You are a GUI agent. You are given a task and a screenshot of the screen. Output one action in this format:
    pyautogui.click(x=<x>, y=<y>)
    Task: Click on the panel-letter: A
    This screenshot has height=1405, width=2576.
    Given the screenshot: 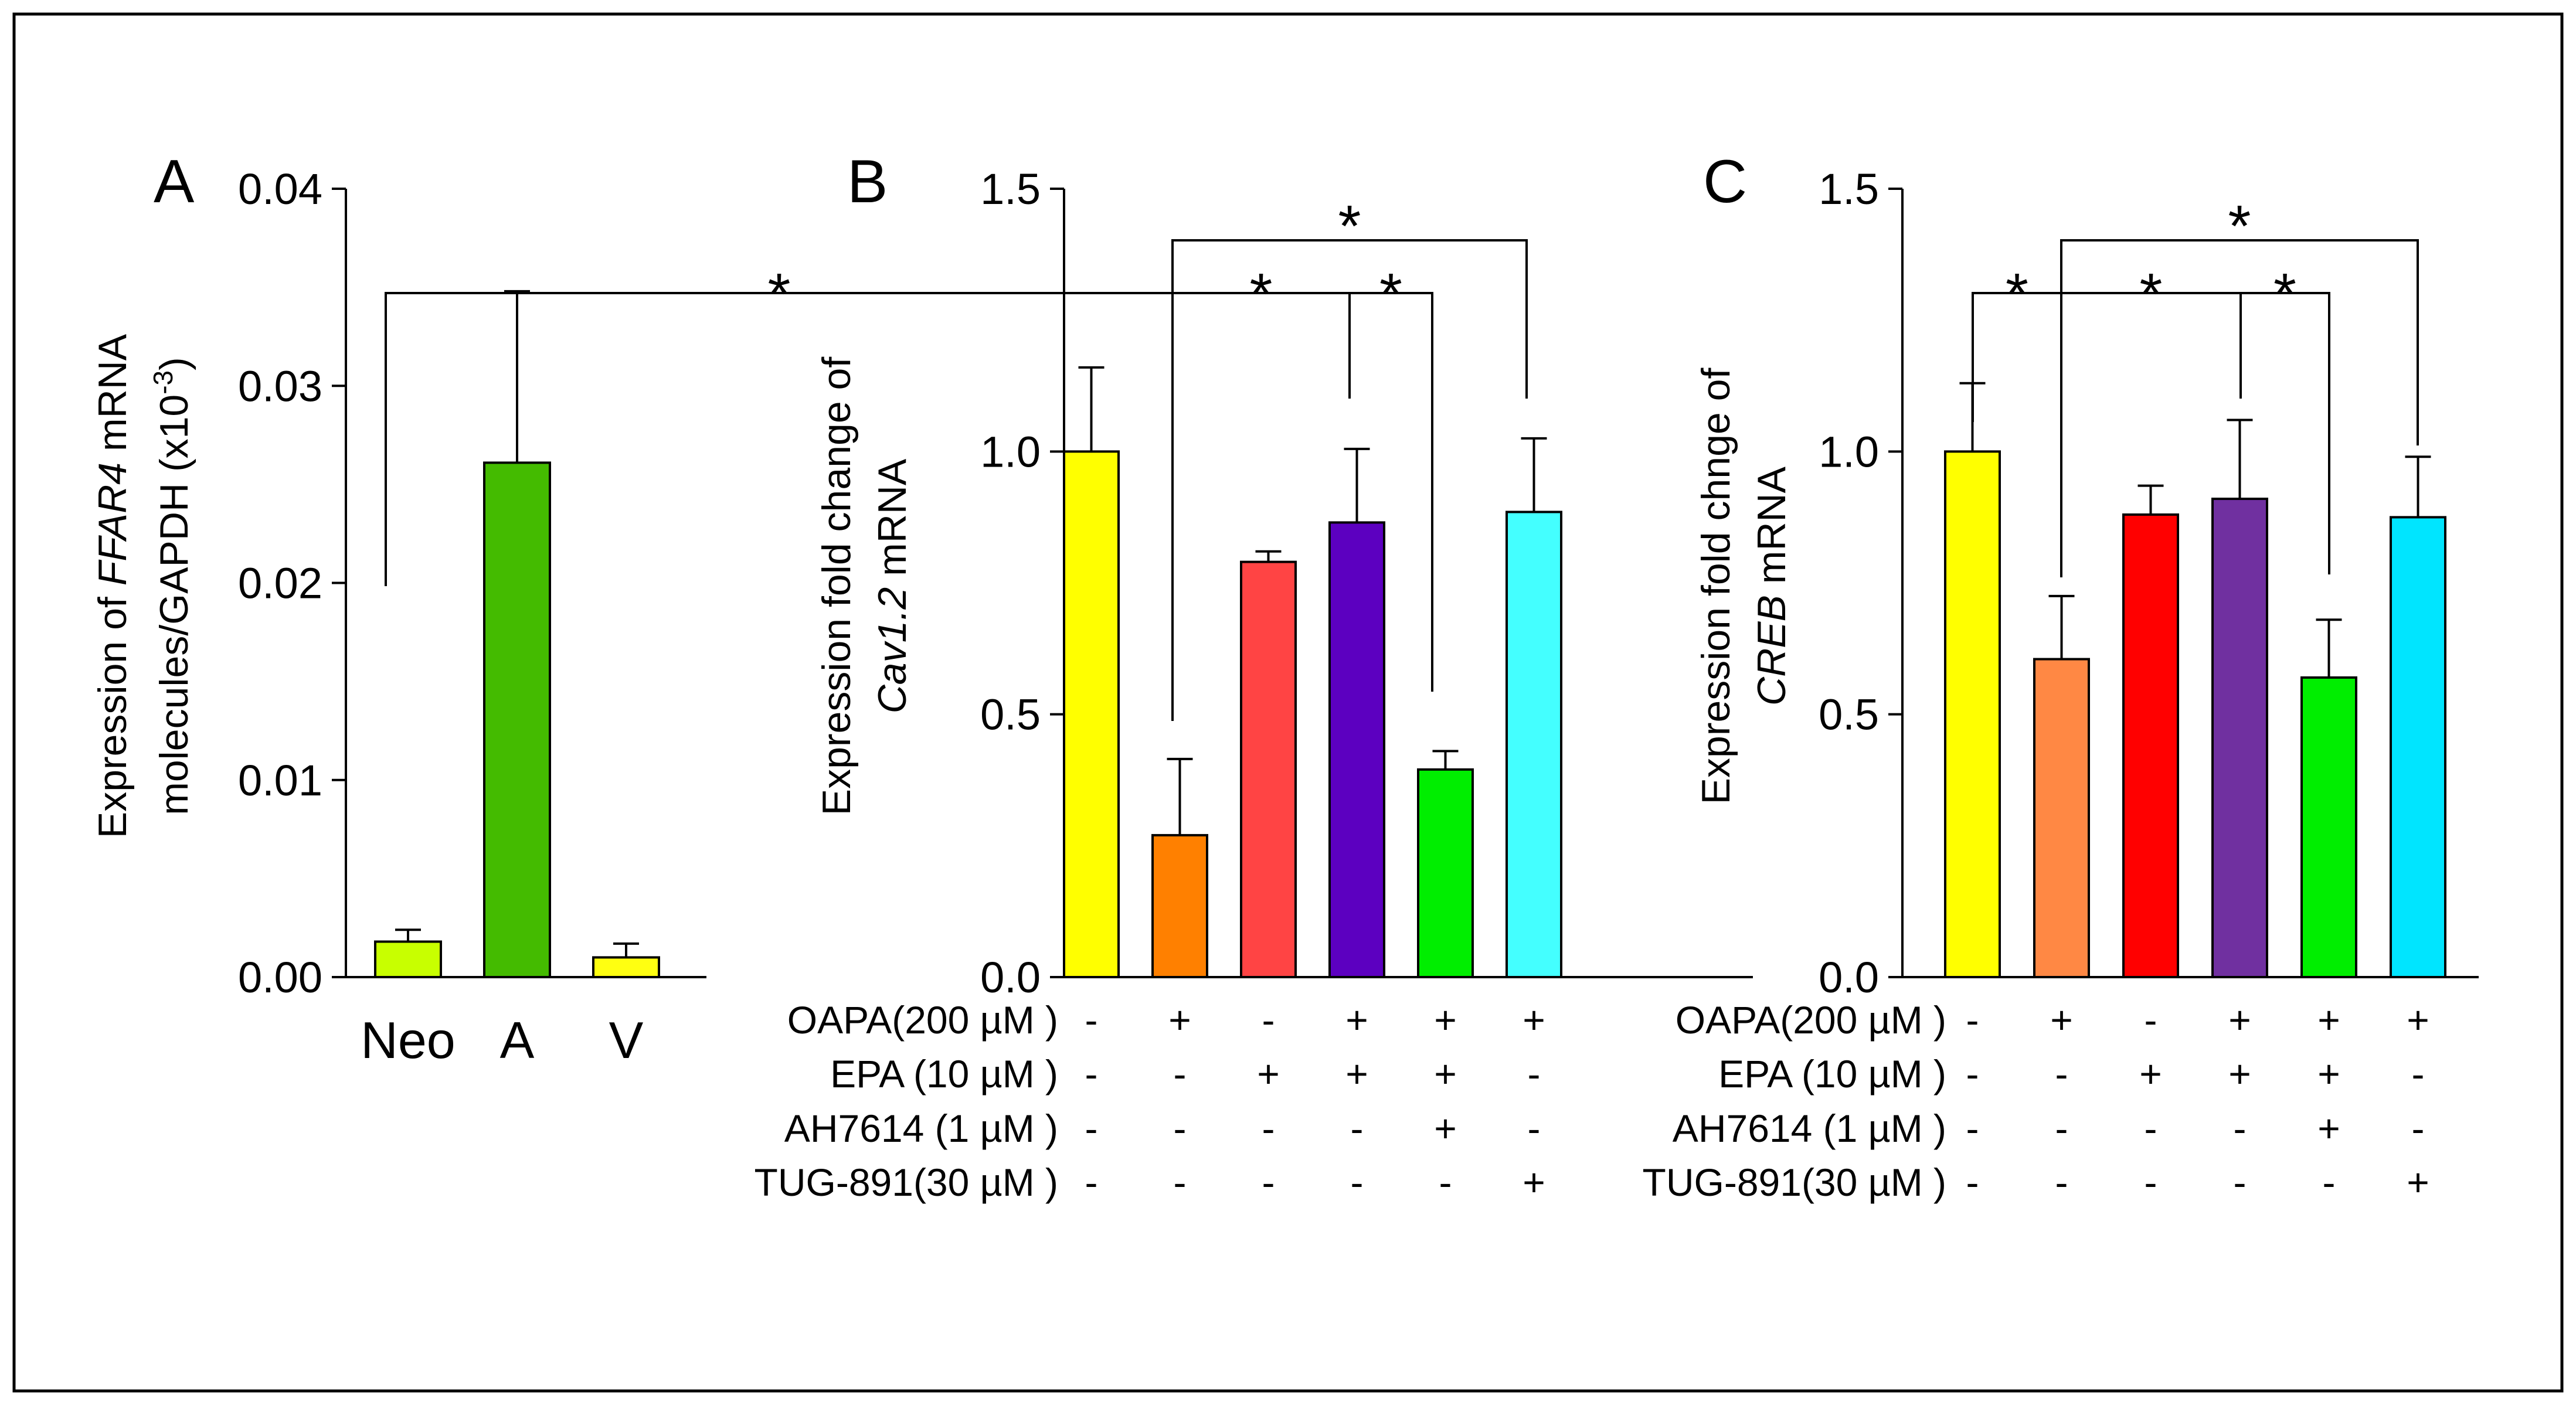 What is the action you would take?
    pyautogui.click(x=175, y=182)
    